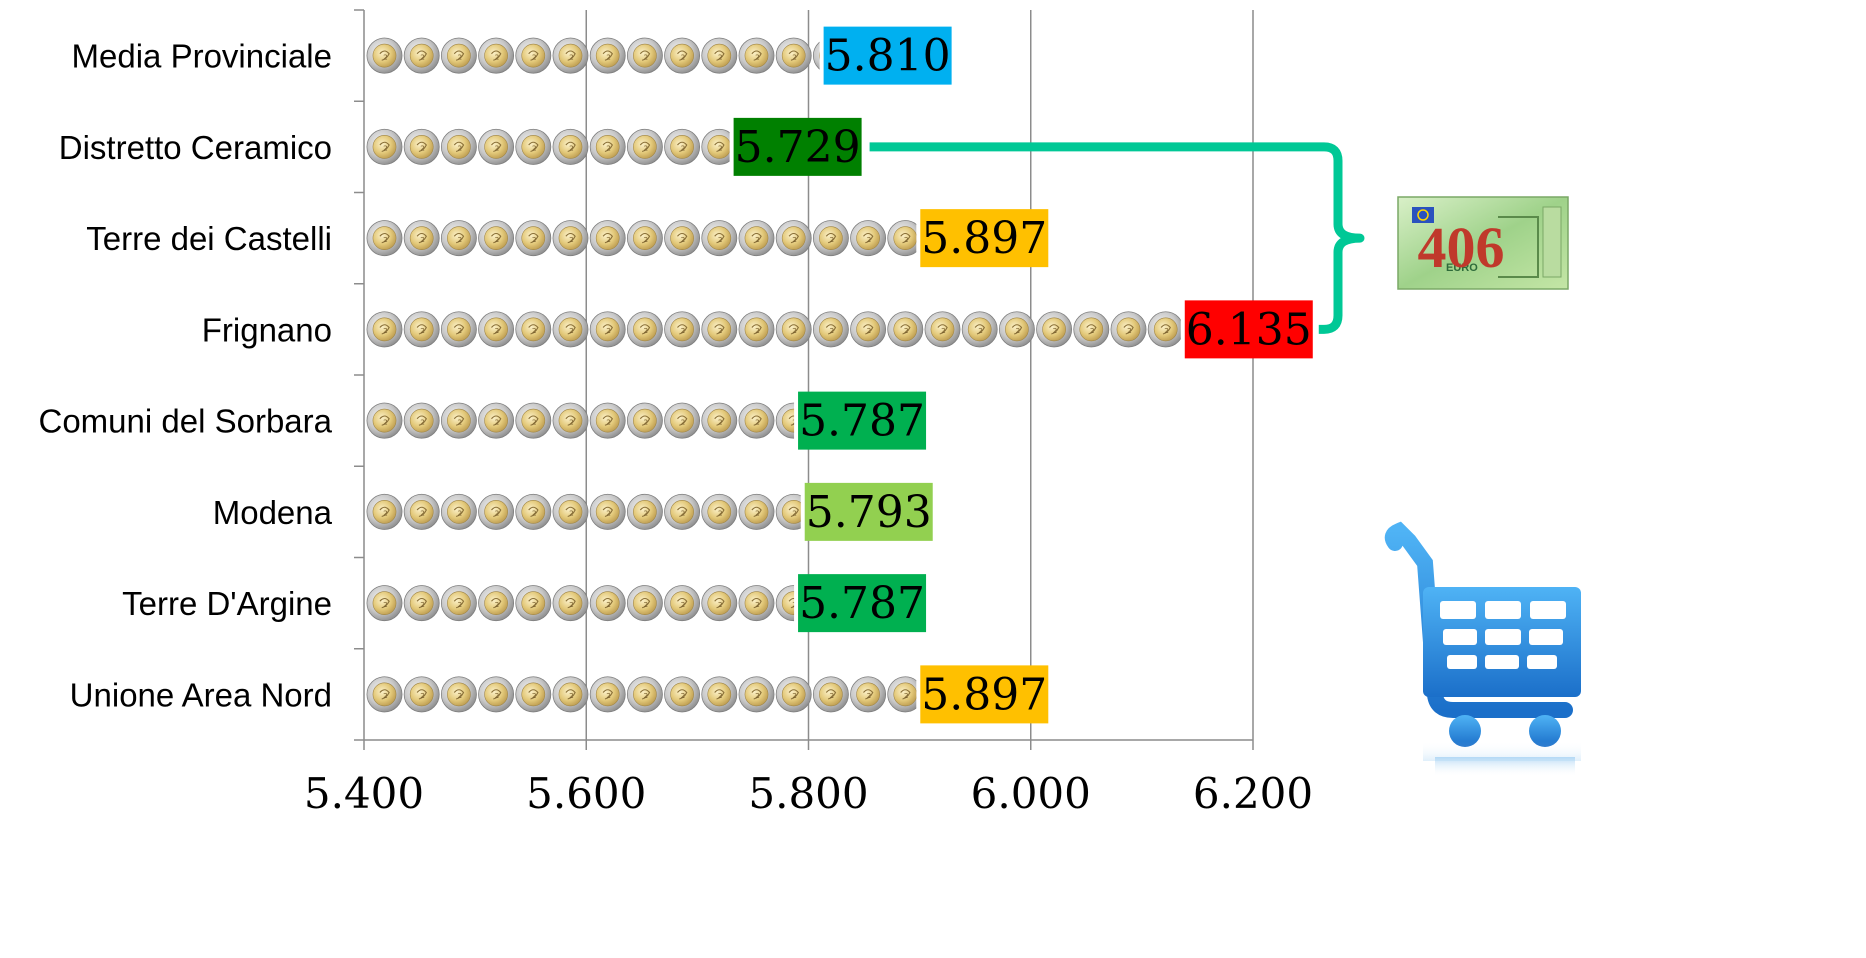  Describe the element at coordinates (267, 329) in the screenshot. I see `category-label: Frignano` at that location.